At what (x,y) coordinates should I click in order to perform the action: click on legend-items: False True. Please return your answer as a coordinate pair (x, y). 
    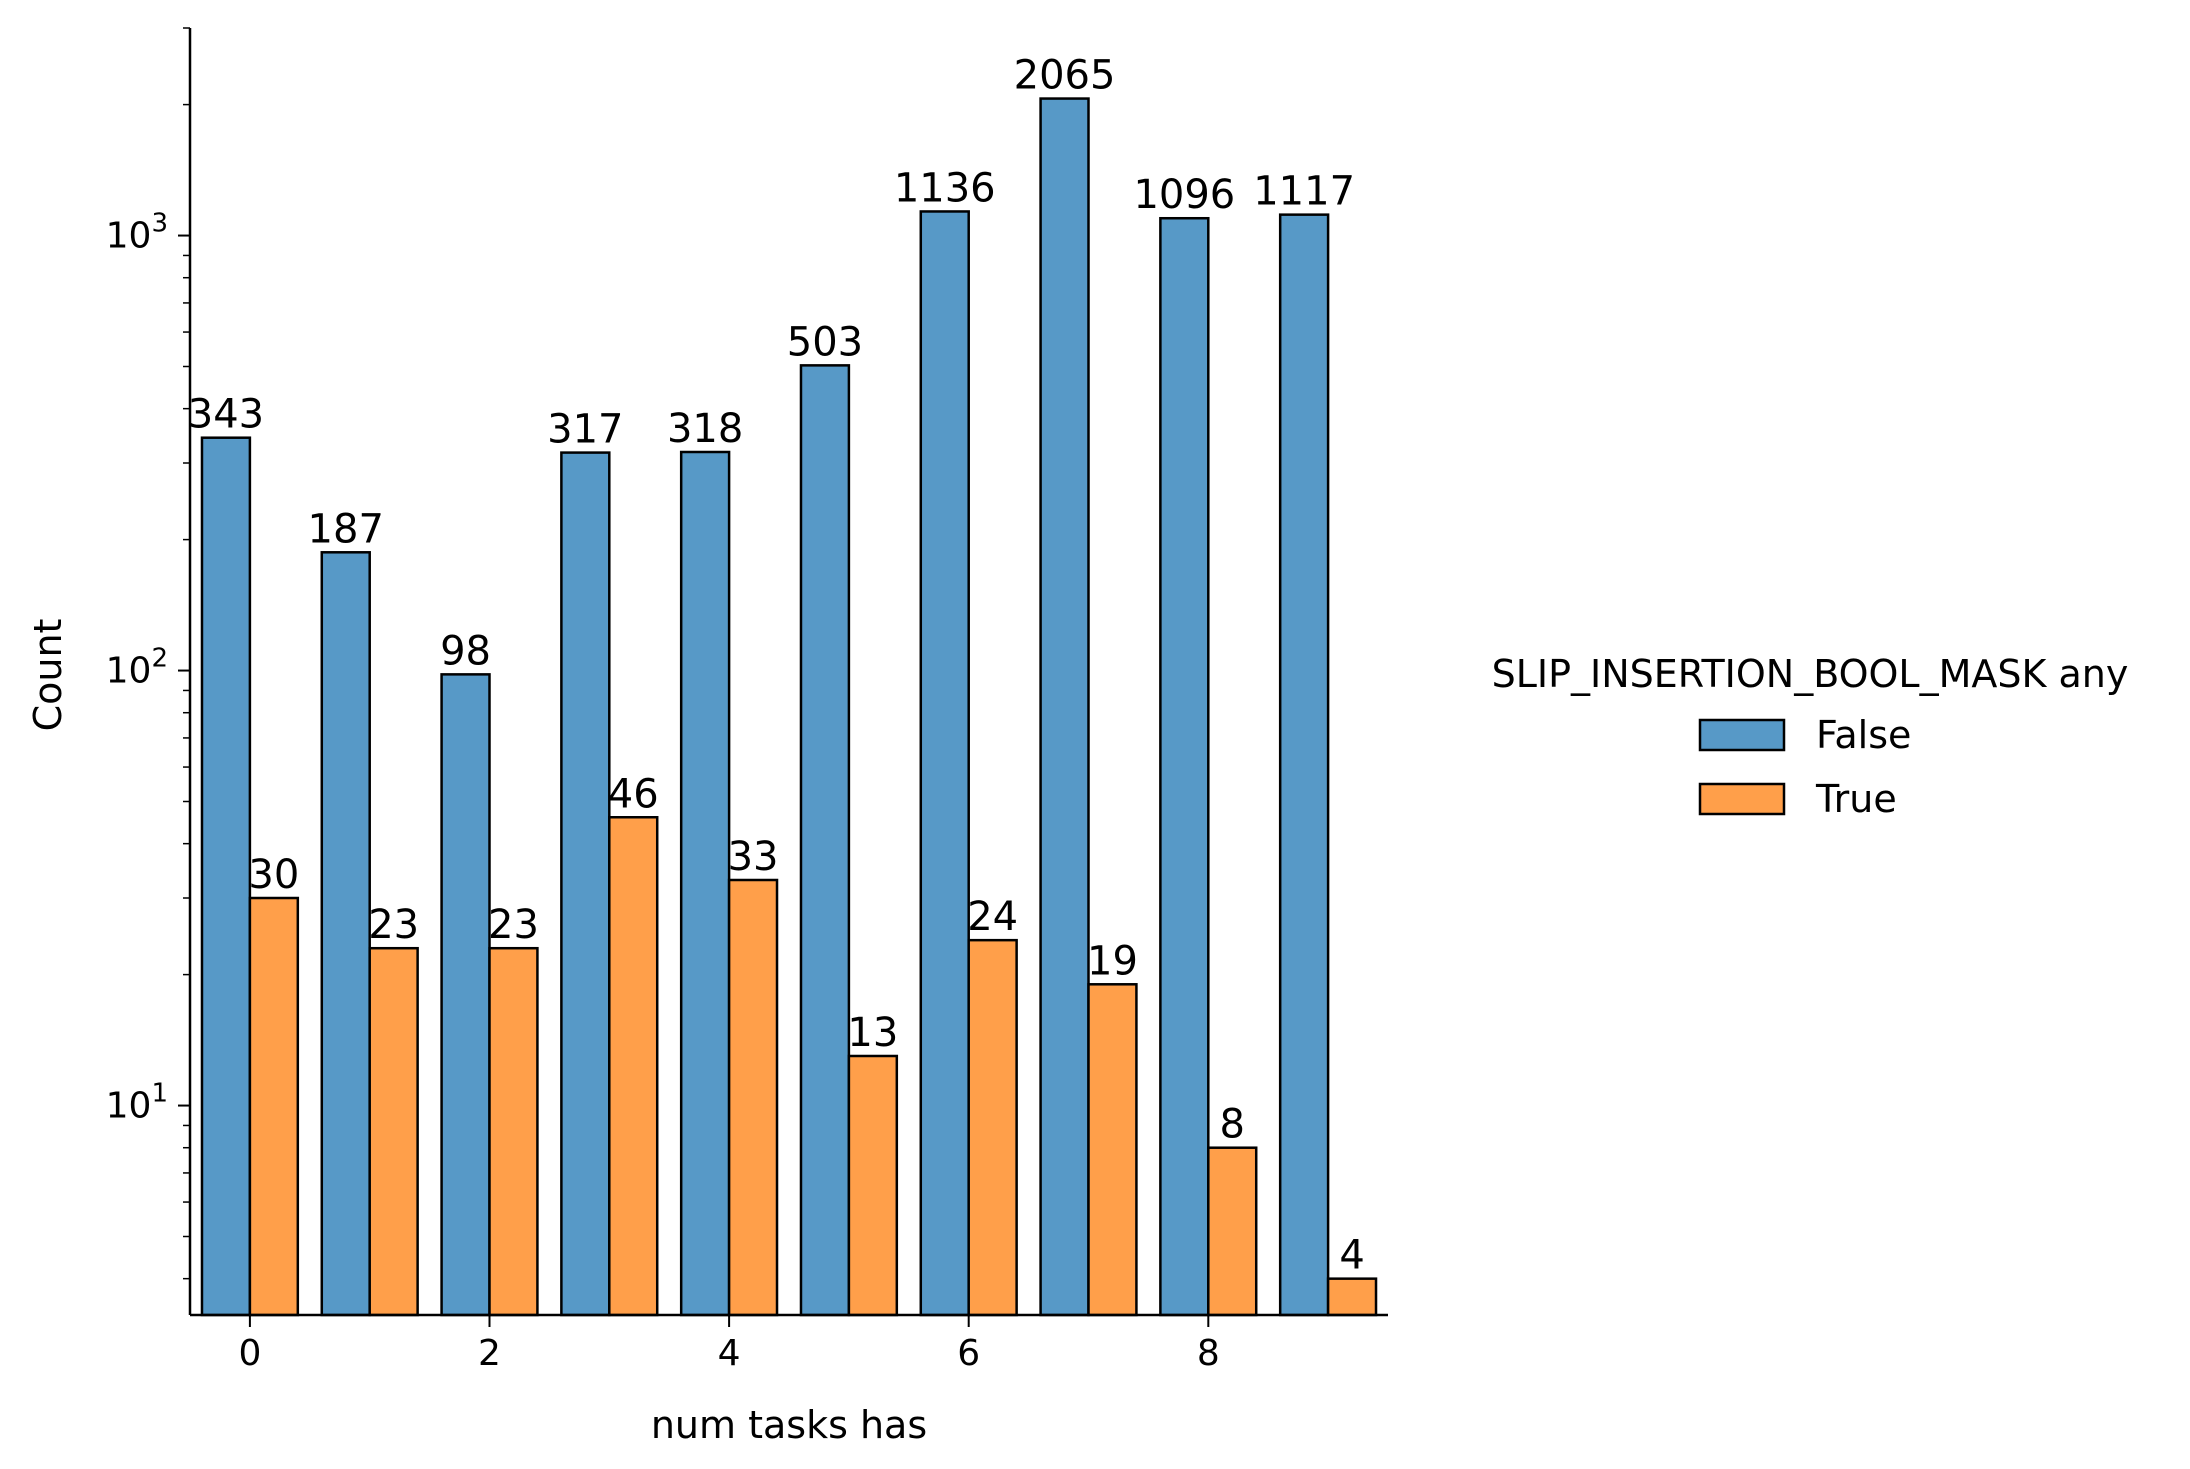
    Looking at the image, I should click on (1804, 767).